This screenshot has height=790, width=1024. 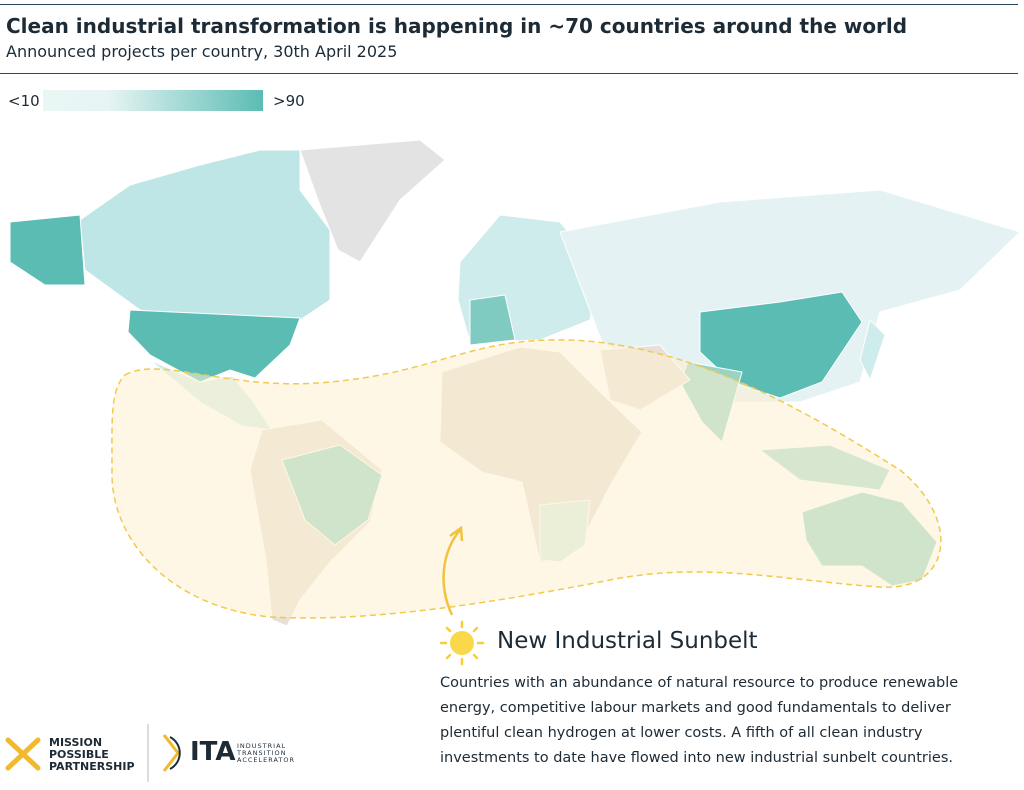 I want to click on legend-min: <10, so click(x=24, y=101).